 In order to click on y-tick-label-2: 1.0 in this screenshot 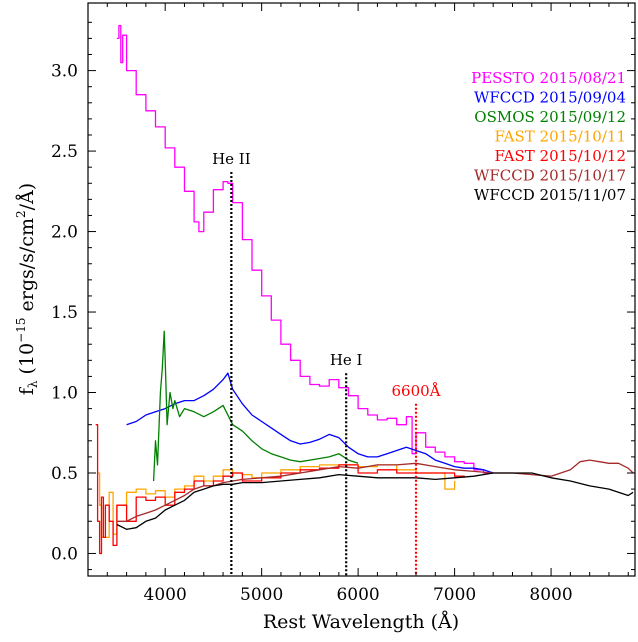, I will do `click(64, 394)`.